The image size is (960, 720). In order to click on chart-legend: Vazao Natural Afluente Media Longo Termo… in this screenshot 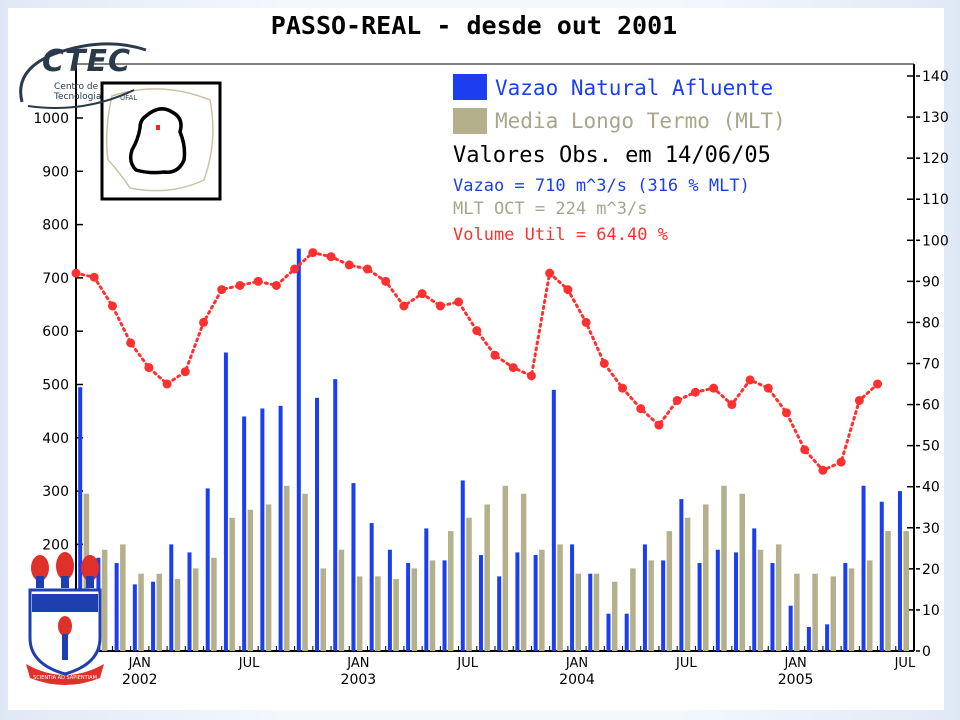, I will do `click(619, 104)`.